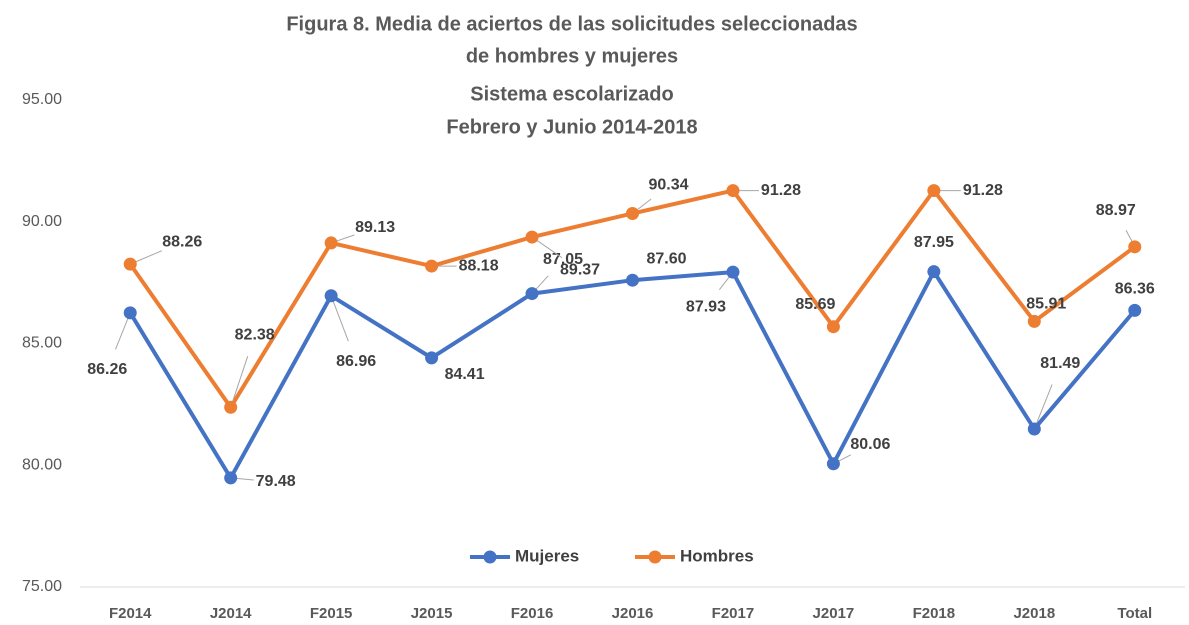 This screenshot has height=625, width=1189. What do you see at coordinates (42, 343) in the screenshot?
I see `y-tick-label: 85.00` at bounding box center [42, 343].